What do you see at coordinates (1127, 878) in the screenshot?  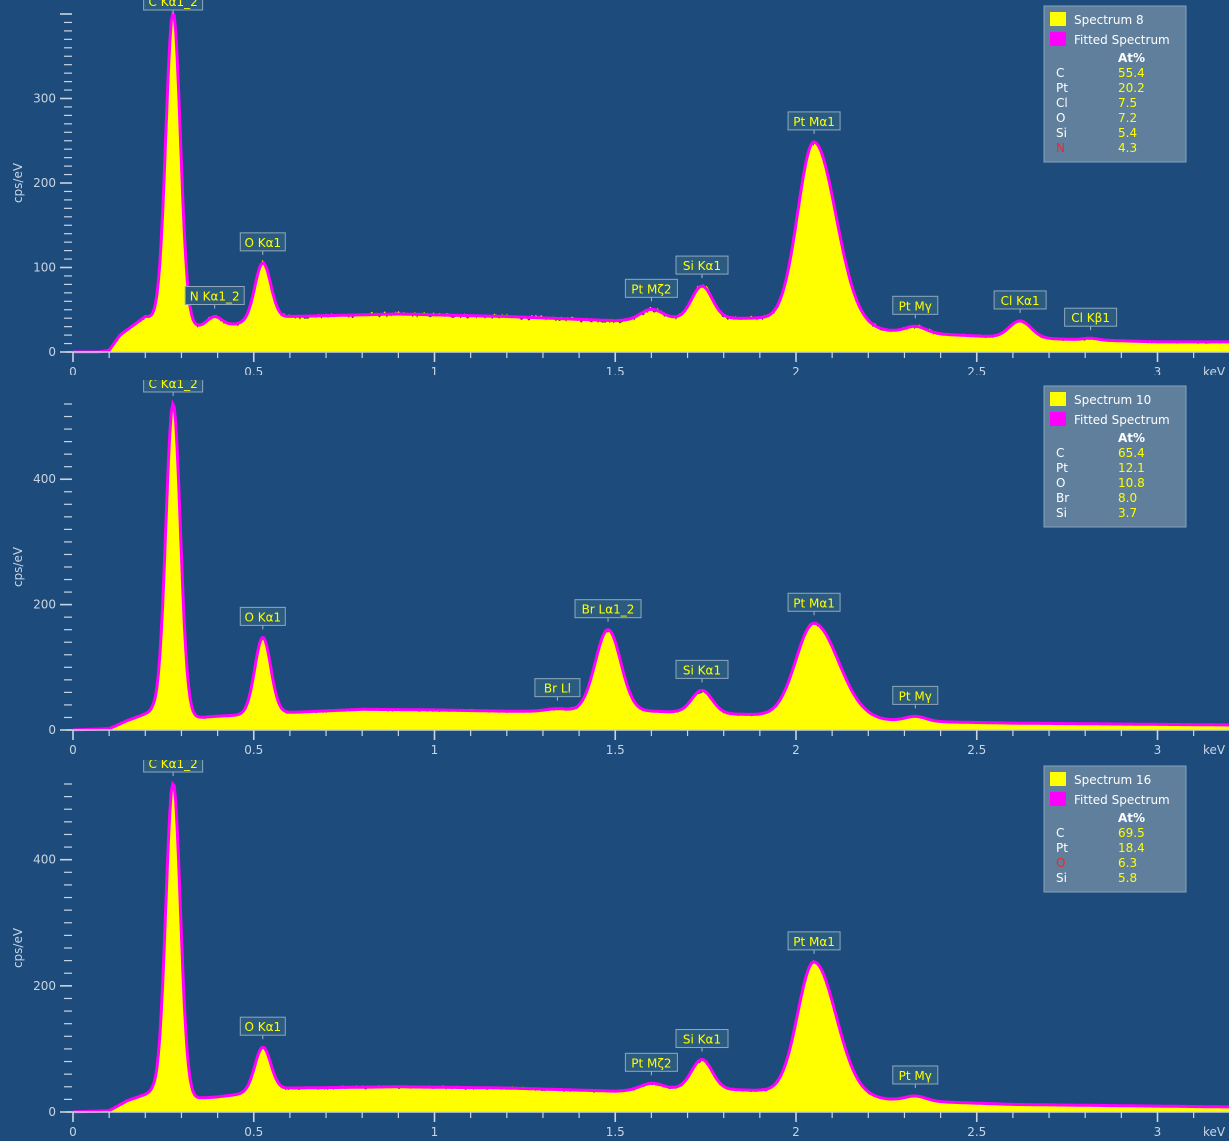 I see `legend-value: 5.8` at bounding box center [1127, 878].